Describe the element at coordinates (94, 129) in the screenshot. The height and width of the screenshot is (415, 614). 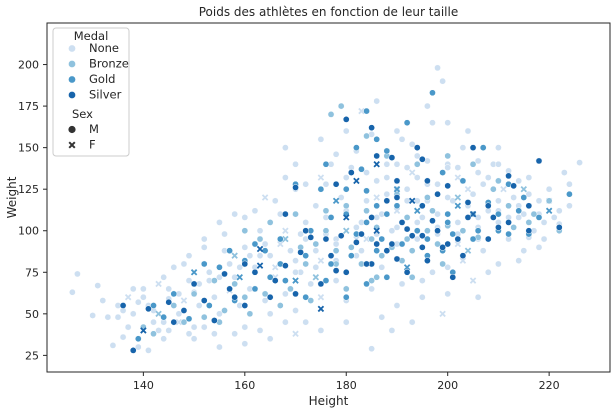
I see `legend-label-sex-m: M` at that location.